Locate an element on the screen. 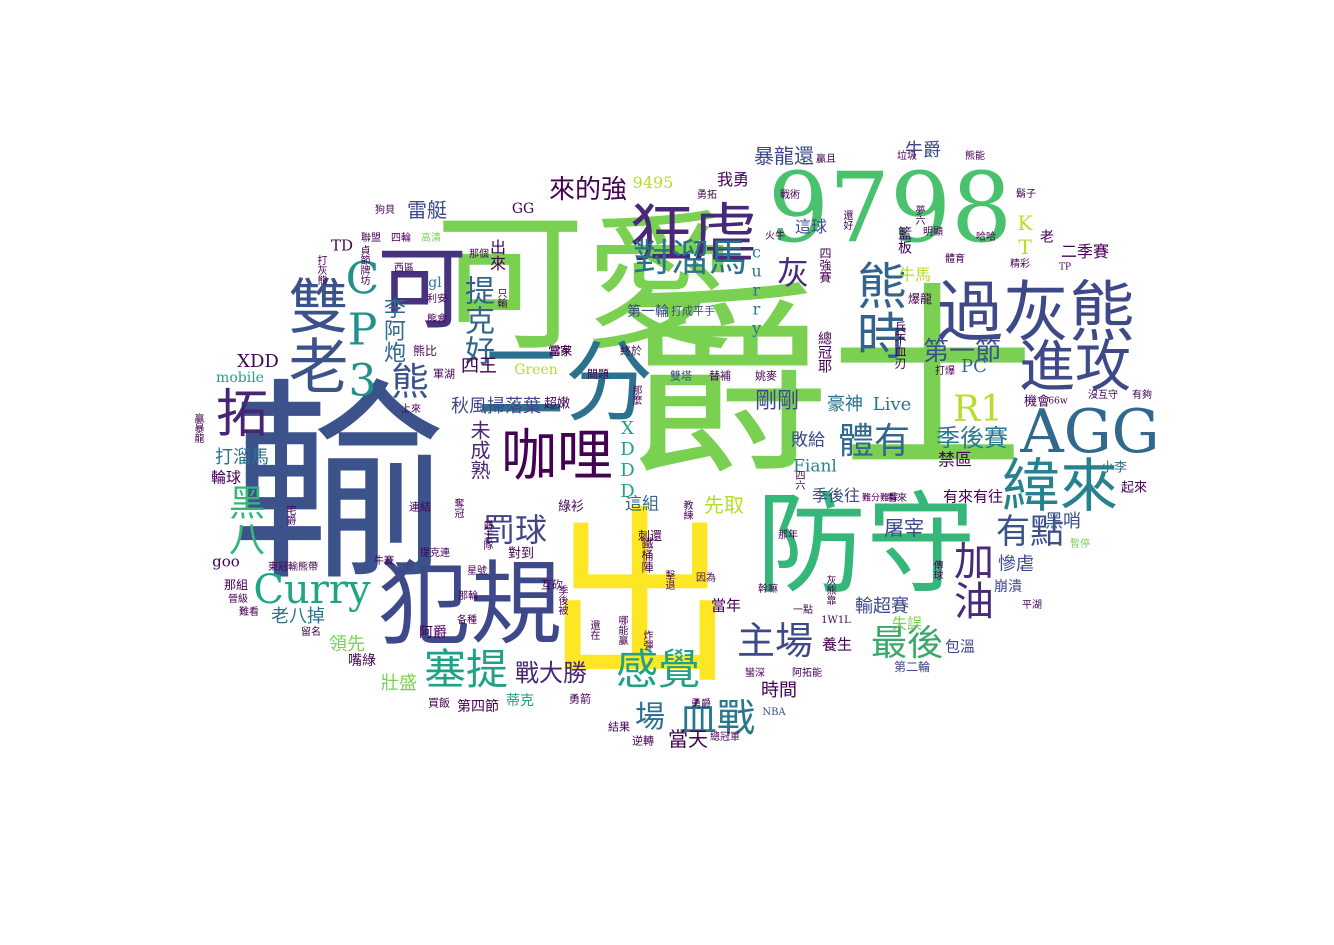  word: 明顯 is located at coordinates (933, 232).